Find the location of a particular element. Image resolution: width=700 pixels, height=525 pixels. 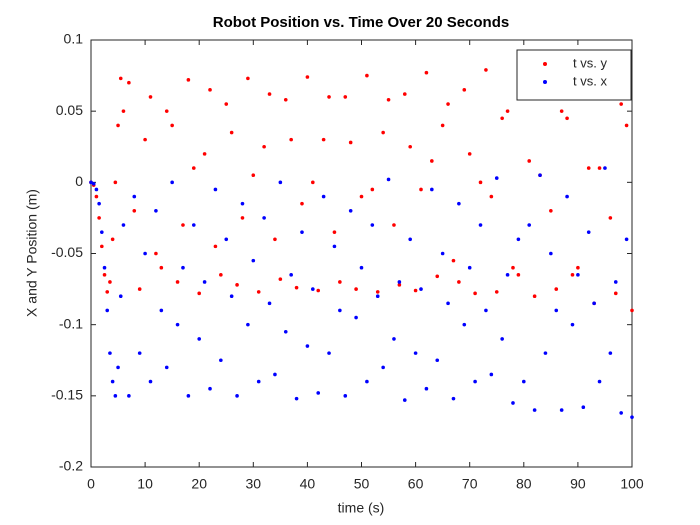

legend-box is located at coordinates (574, 75).